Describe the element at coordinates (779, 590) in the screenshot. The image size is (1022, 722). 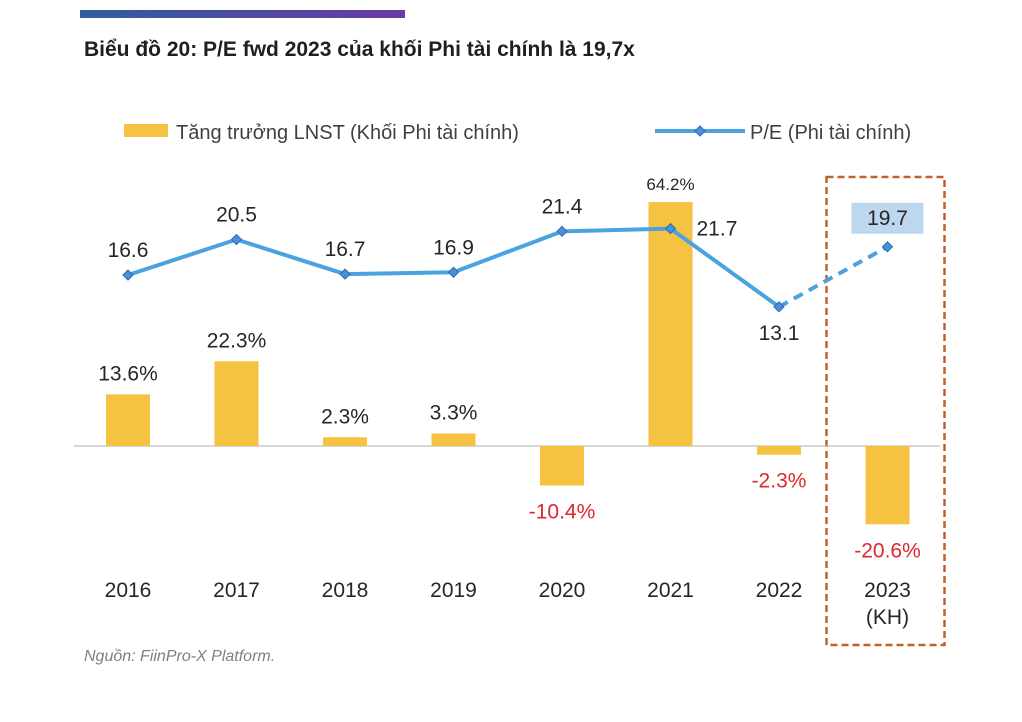
I see `x-tick-label-6: 2022` at that location.